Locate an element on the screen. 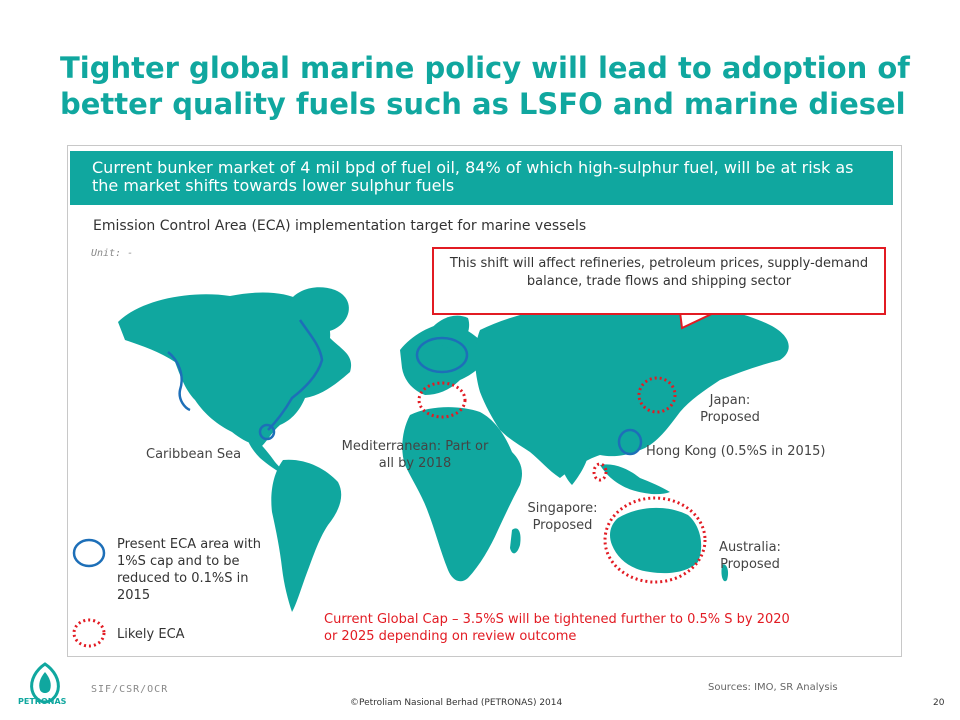 This screenshot has height=720, width=960. likely-circle-japan is located at coordinates (657, 395).